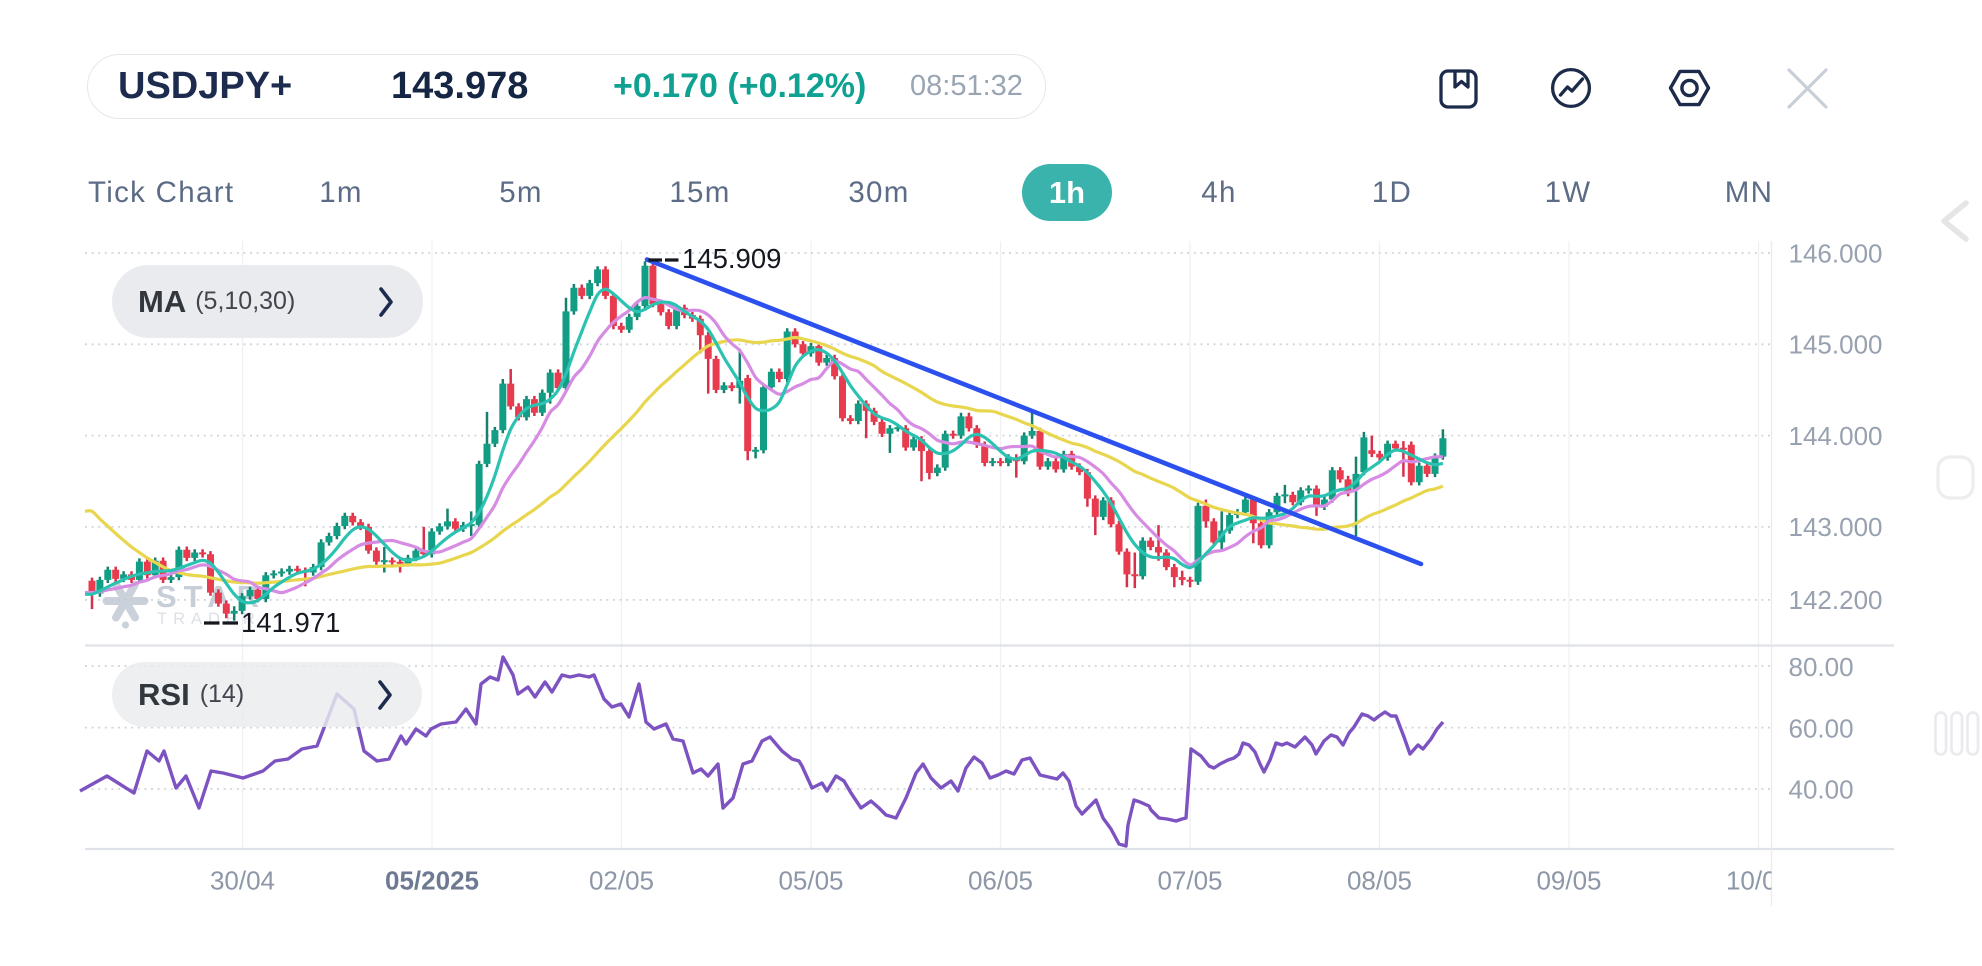 This screenshot has height=966, width=1982. I want to click on svg-text: 05/05, so click(810, 881).